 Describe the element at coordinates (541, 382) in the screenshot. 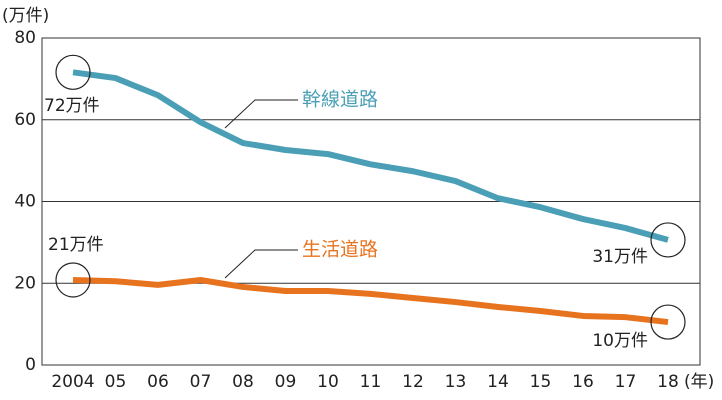

I see `x-tick-label: 15` at that location.